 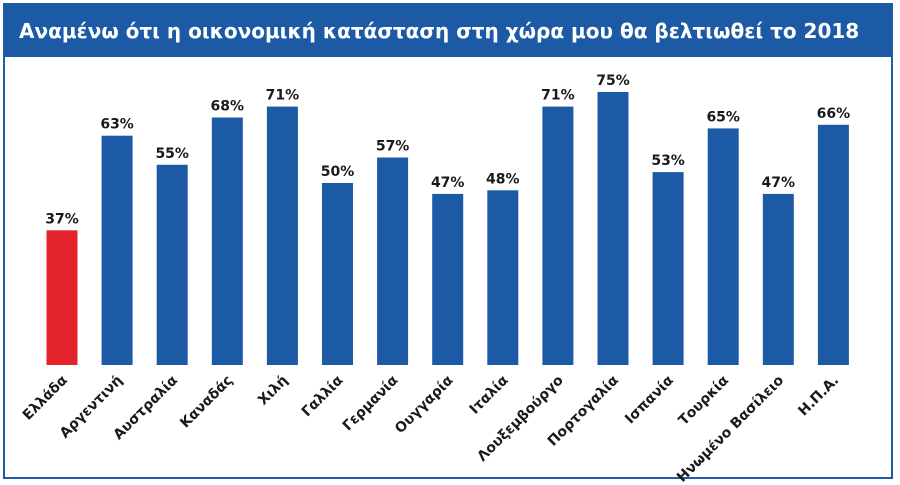 What do you see at coordinates (503, 179) in the screenshot?
I see `value-label-9: 48%` at bounding box center [503, 179].